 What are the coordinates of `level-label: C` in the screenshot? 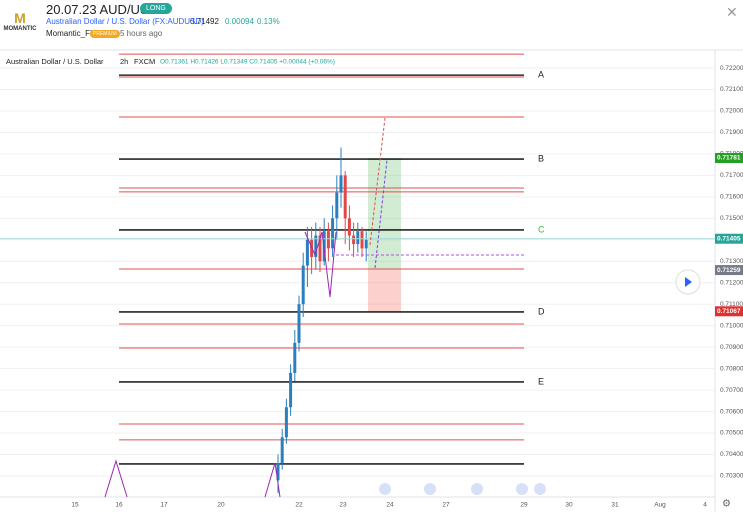 It's located at (541, 229).